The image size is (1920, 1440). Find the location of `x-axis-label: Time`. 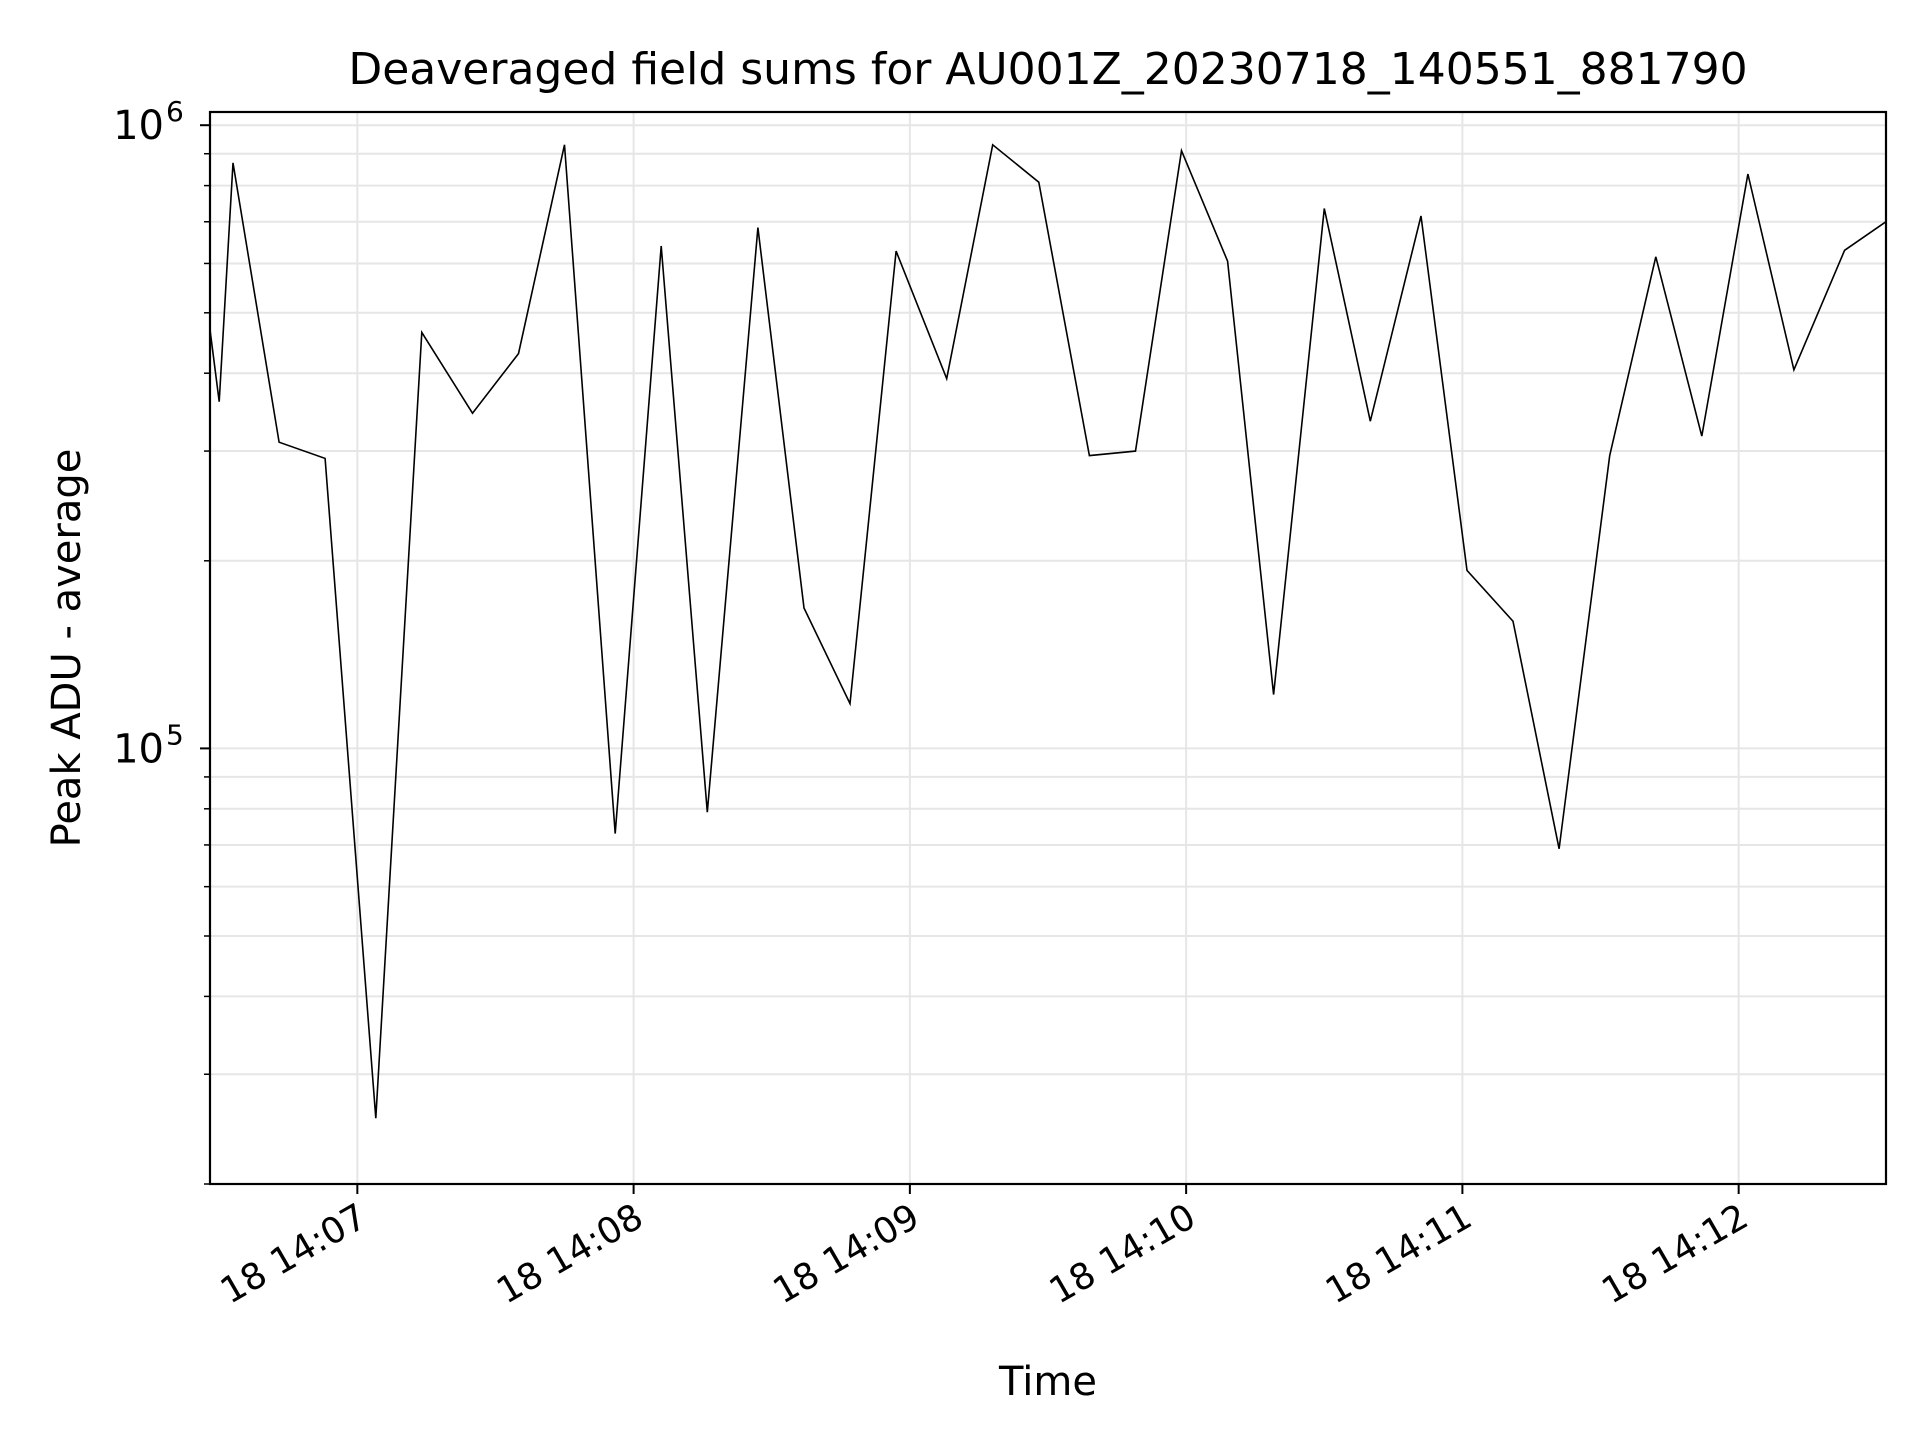

x-axis-label: Time is located at coordinates (1047, 1382).